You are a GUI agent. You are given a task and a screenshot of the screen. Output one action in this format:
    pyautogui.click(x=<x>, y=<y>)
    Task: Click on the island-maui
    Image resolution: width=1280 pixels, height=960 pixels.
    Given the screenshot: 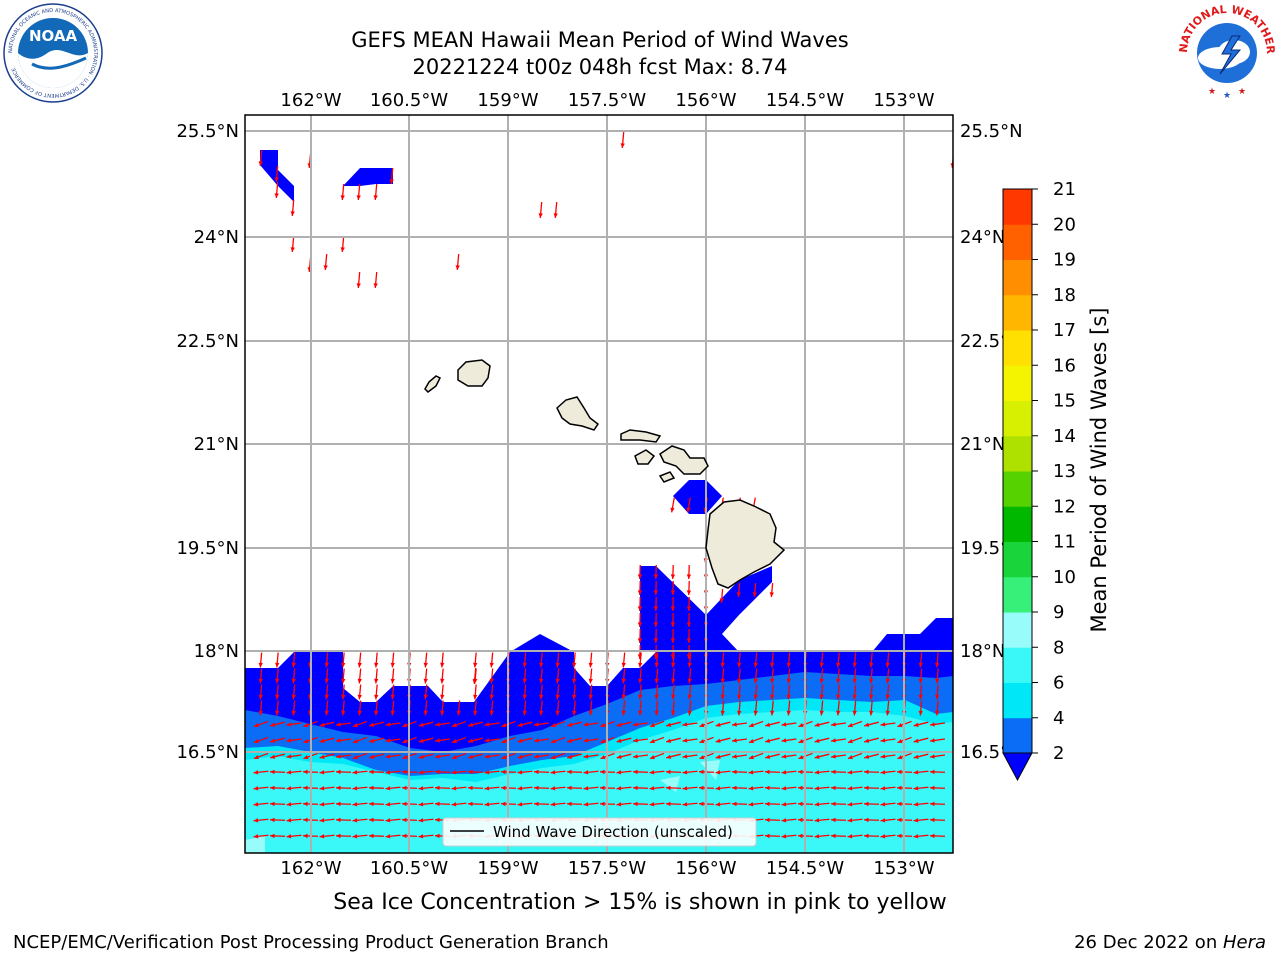 What is the action you would take?
    pyautogui.click(x=684, y=460)
    